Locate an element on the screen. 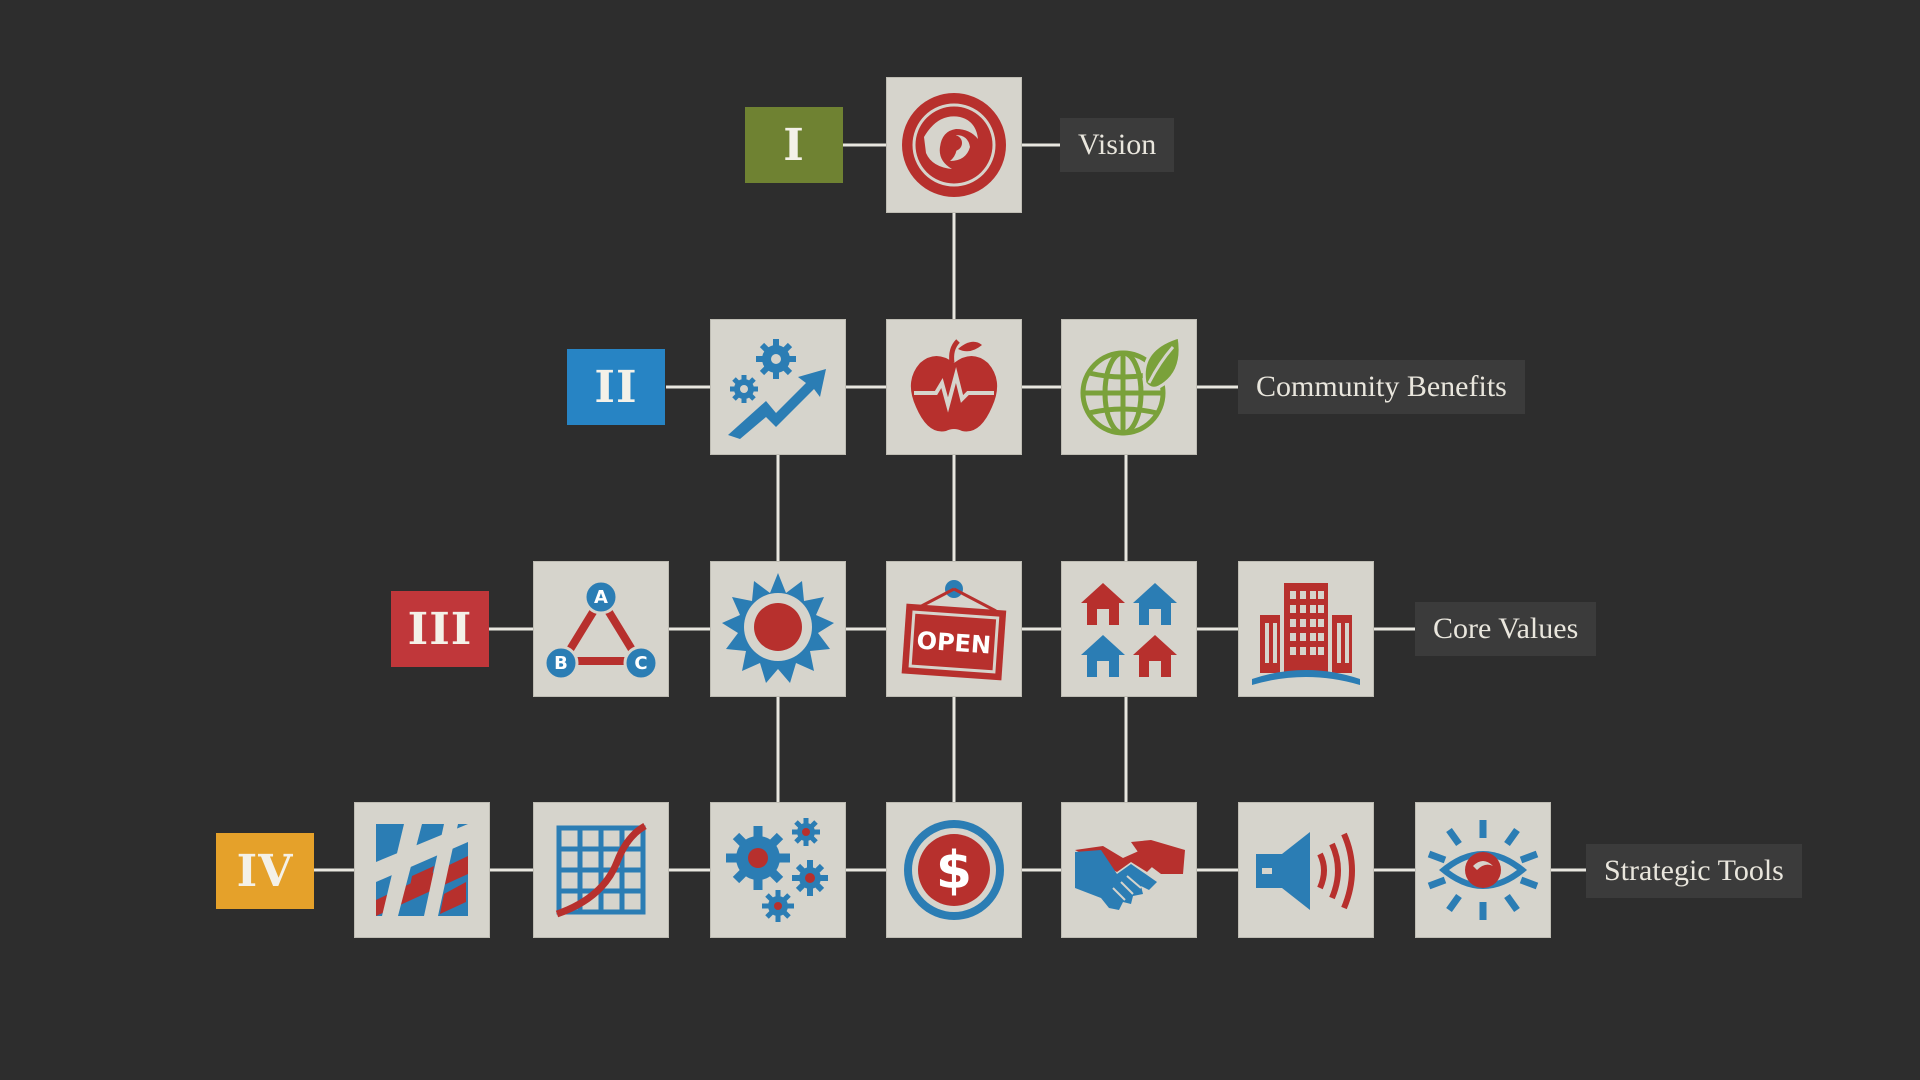 Image resolution: width=1920 pixels, height=1080 pixels. level-badge-2: II is located at coordinates (616, 387).